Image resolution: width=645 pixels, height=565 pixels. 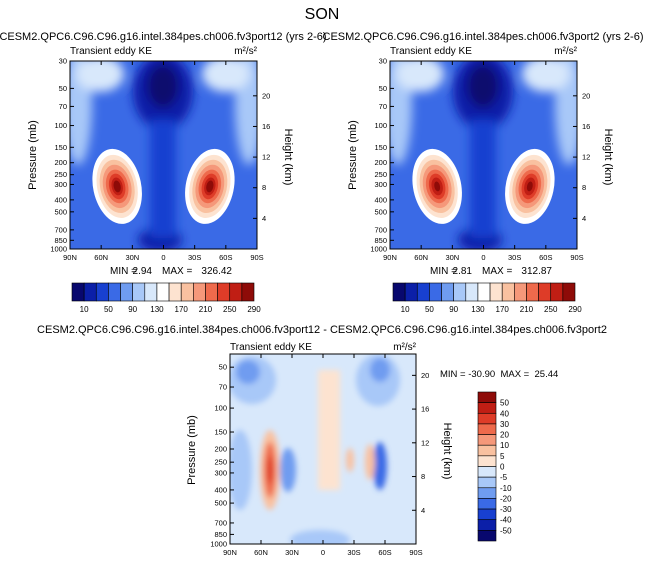 What do you see at coordinates (223, 367) in the screenshot?
I see `y-tick-label: 50` at bounding box center [223, 367].